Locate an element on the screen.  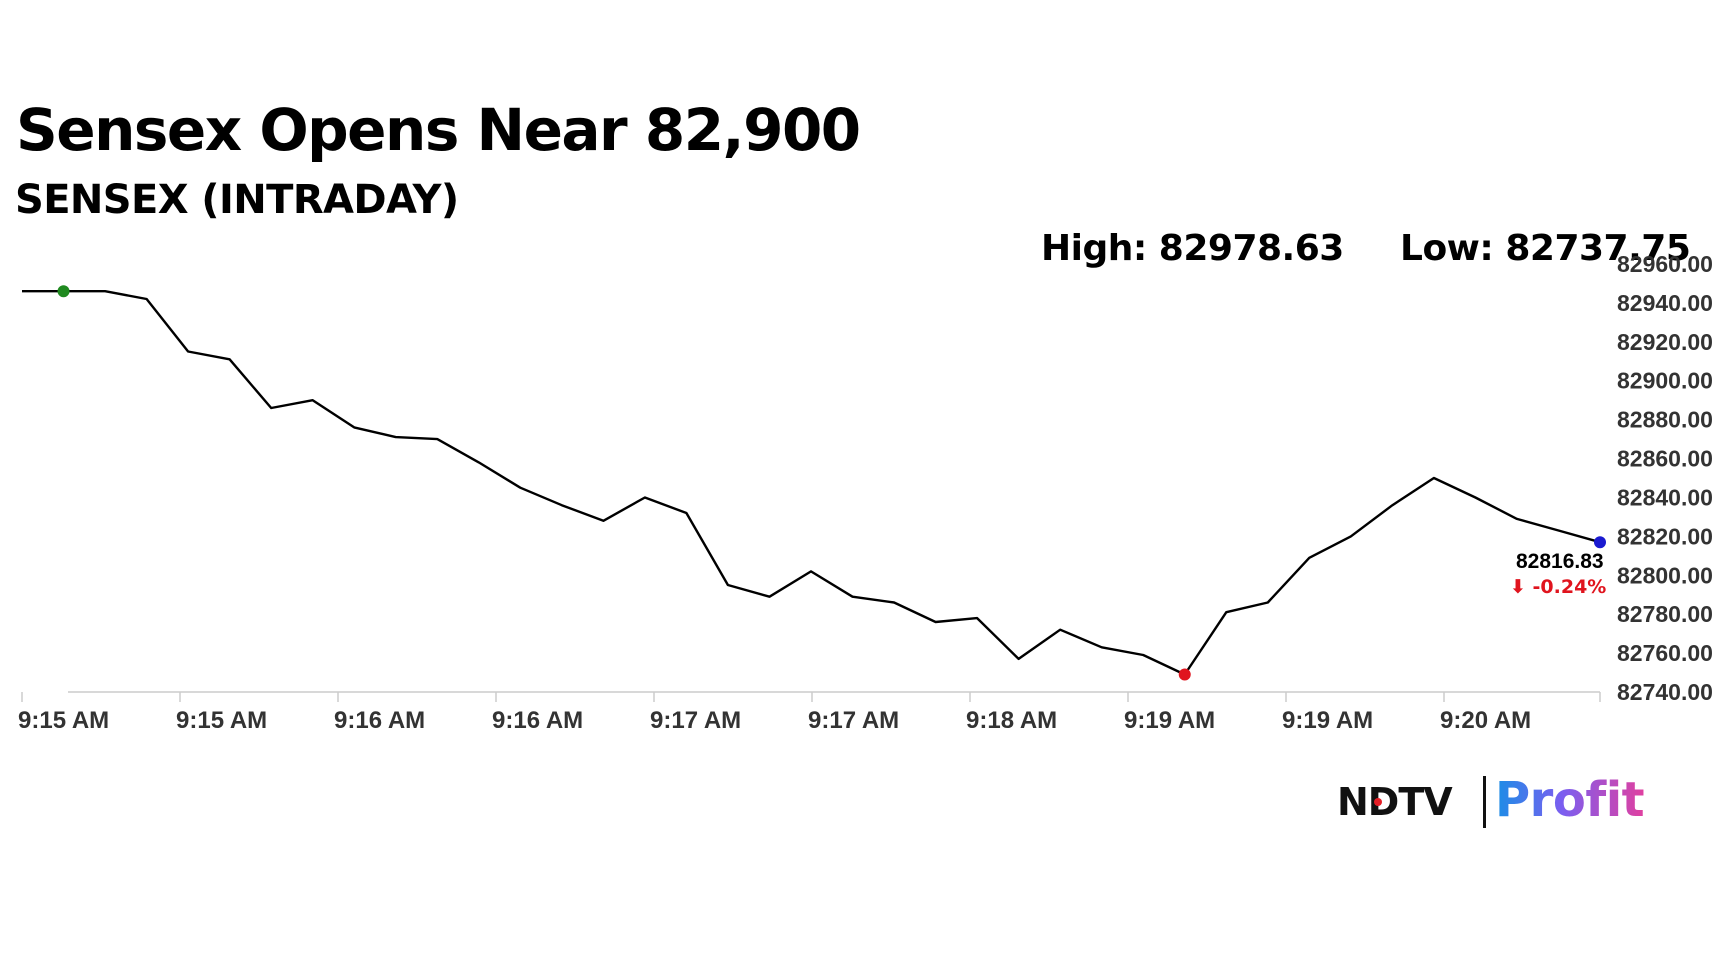
change-percent-label: ⬇ -0.24% is located at coordinates (1558, 587).